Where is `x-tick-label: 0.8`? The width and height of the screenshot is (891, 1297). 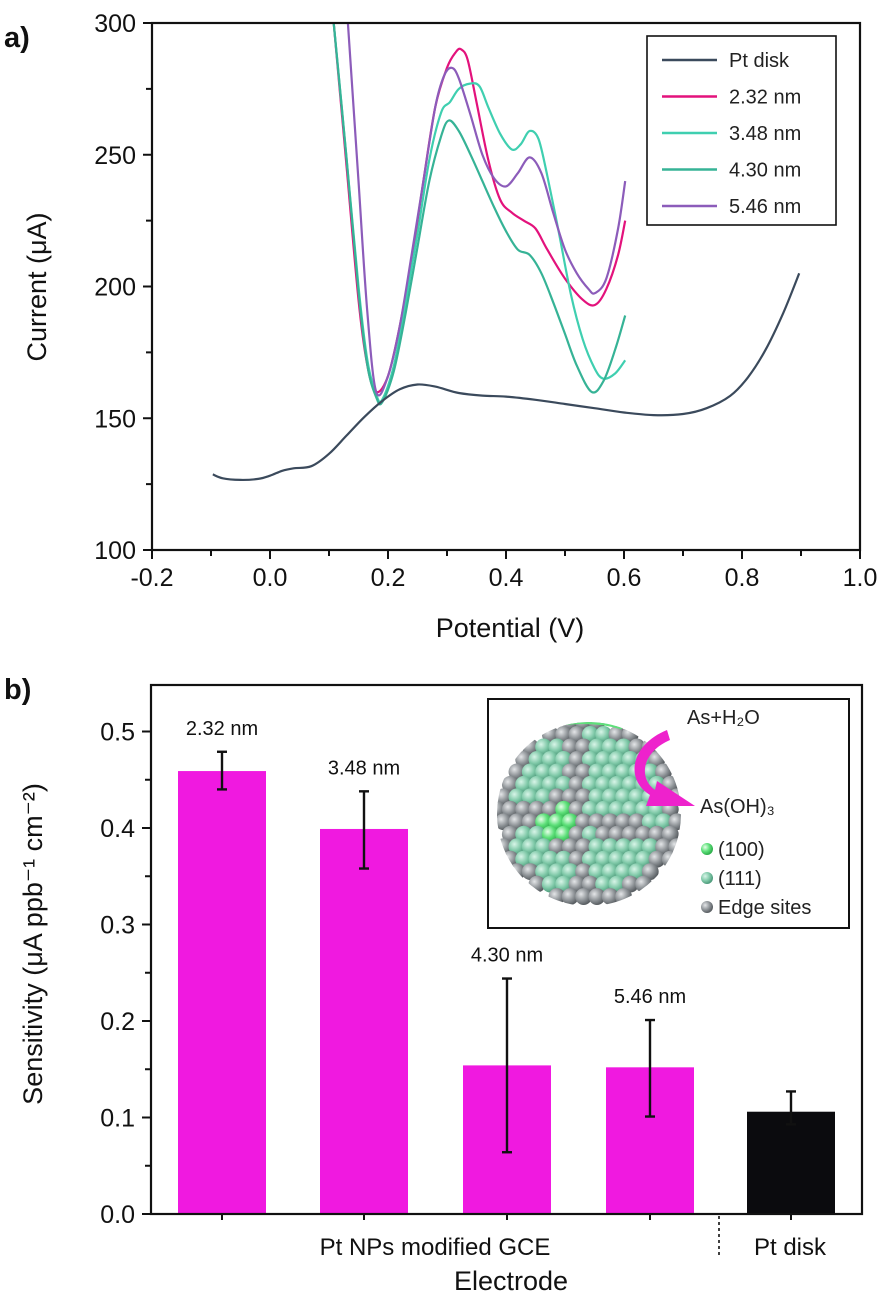
x-tick-label: 0.8 is located at coordinates (742, 578).